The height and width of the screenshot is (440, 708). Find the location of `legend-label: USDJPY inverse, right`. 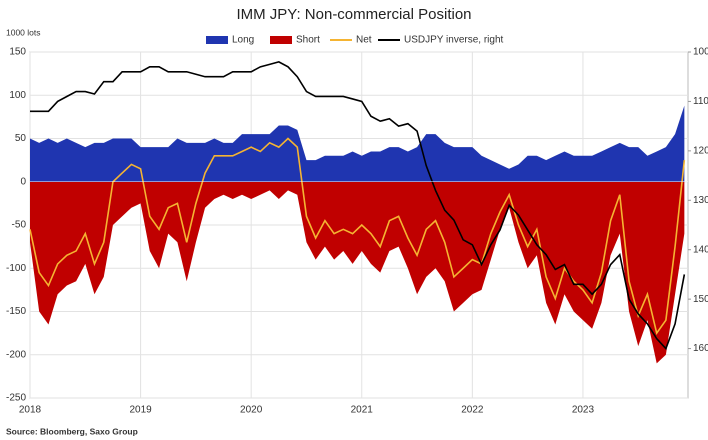

legend-label: USDJPY inverse, right is located at coordinates (454, 40).